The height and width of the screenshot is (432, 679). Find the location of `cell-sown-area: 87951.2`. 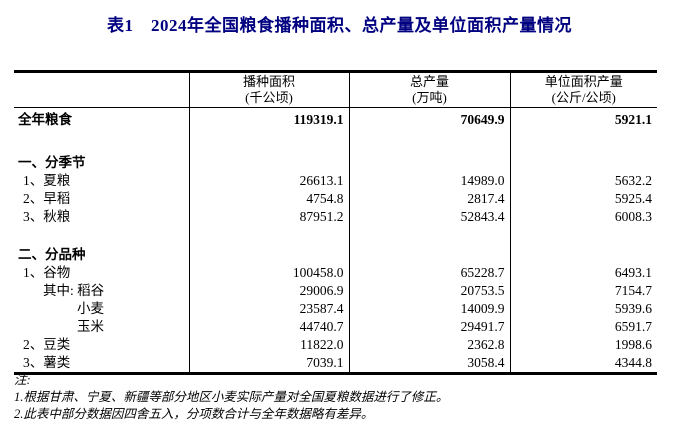

cell-sown-area: 87951.2 is located at coordinates (268, 216).